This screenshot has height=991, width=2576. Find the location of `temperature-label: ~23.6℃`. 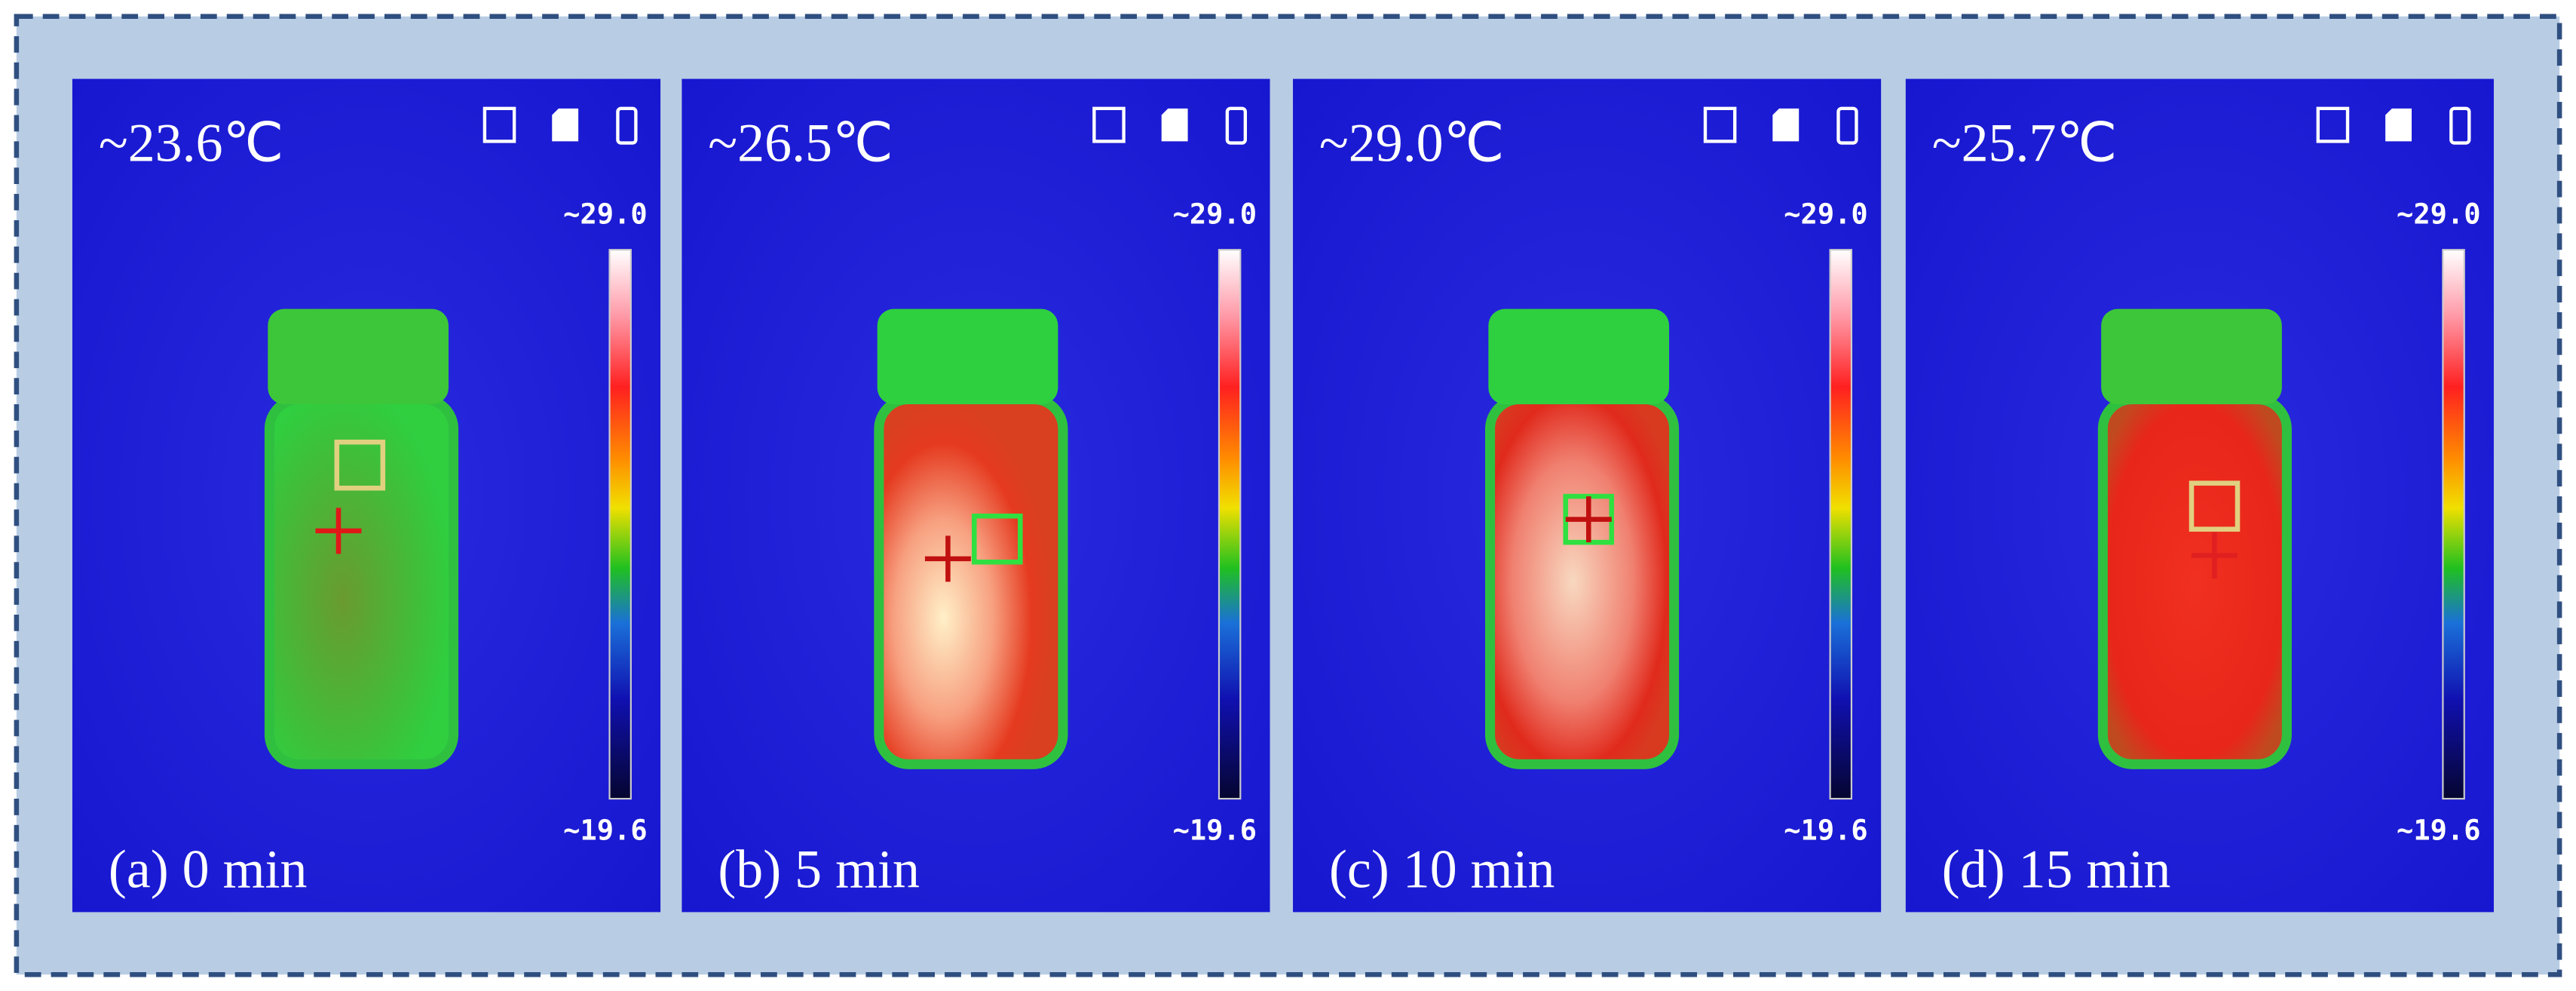

temperature-label: ~23.6℃ is located at coordinates (191, 143).